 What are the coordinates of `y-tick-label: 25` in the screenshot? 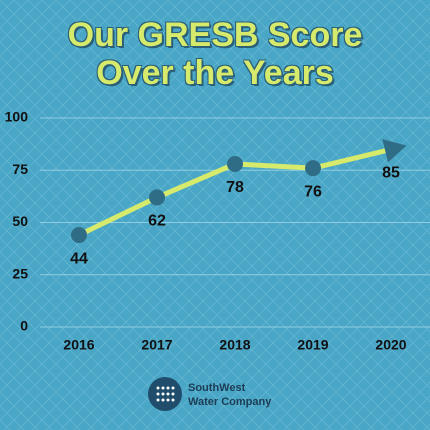 It's located at (20, 273).